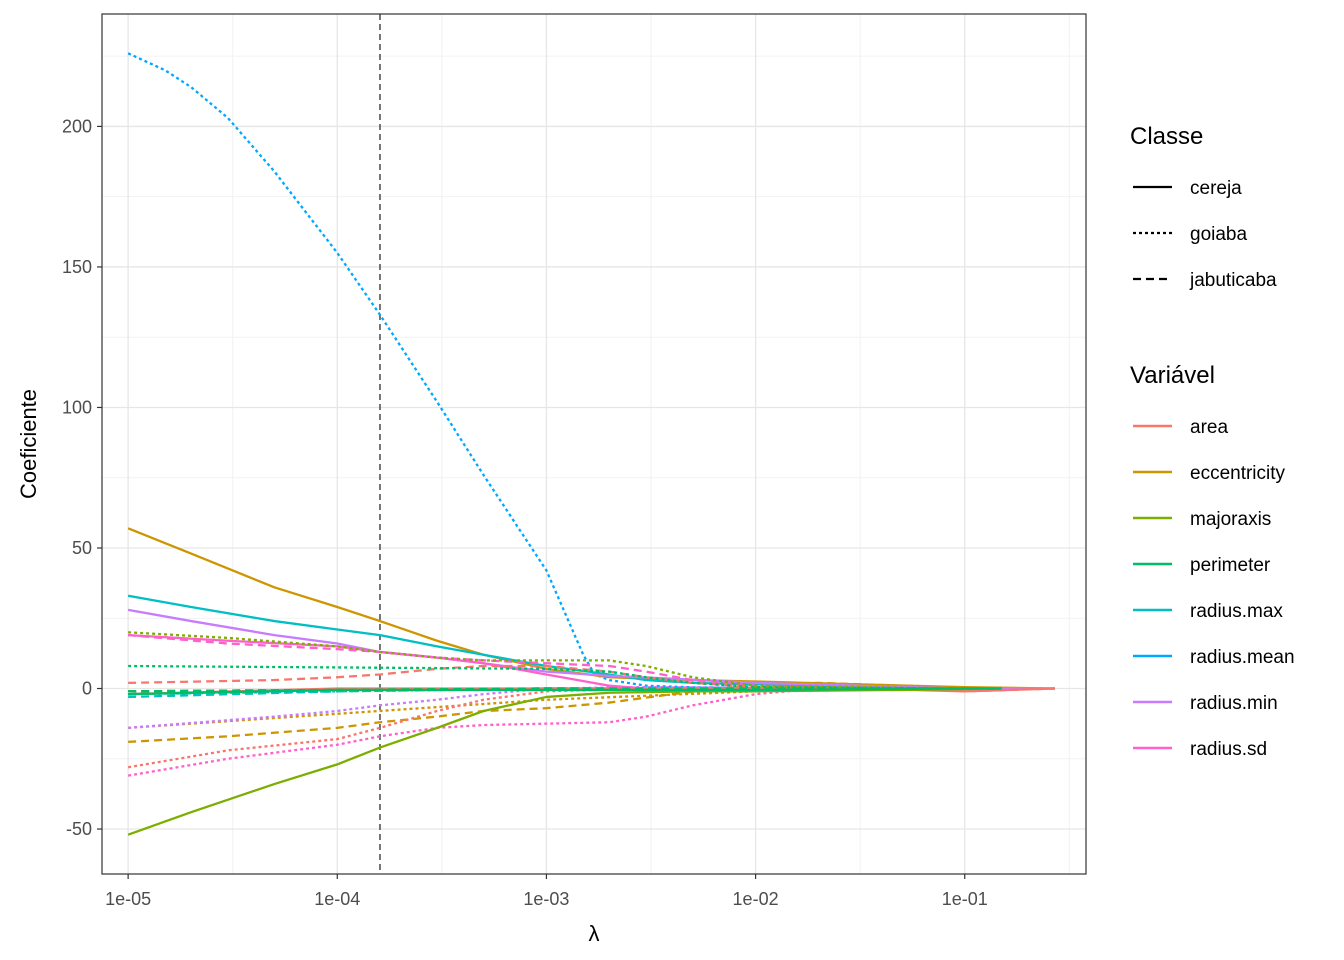 The image size is (1344, 960). Describe the element at coordinates (1230, 565) in the screenshot. I see `legend-label-perimeter: perimeter` at that location.